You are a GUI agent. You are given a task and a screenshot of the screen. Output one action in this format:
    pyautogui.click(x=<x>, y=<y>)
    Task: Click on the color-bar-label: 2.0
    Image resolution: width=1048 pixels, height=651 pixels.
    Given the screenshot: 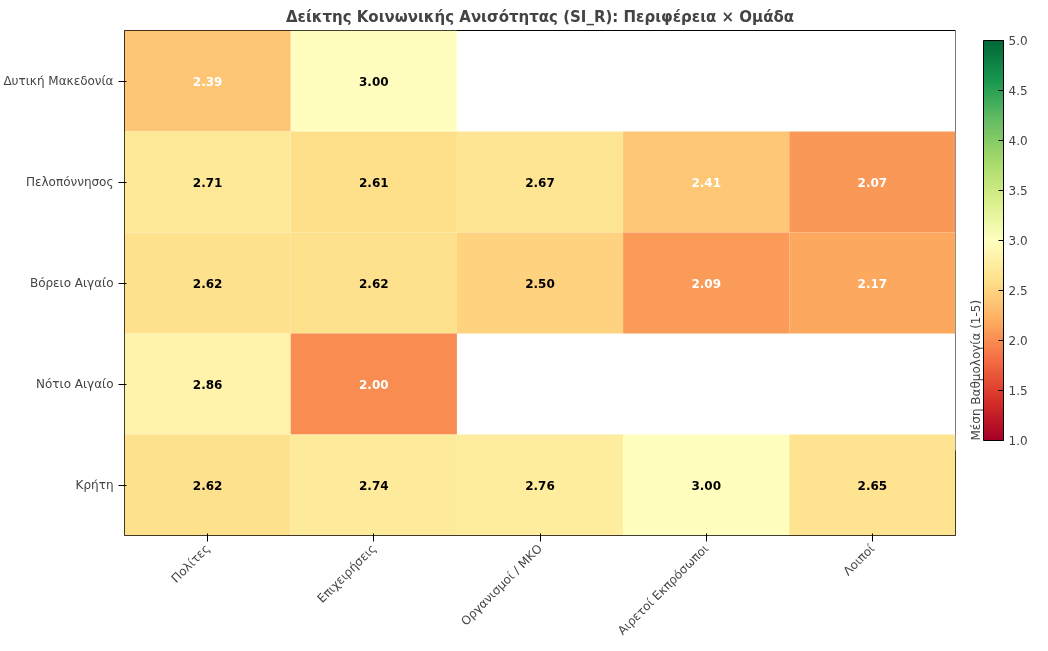 What is the action you would take?
    pyautogui.click(x=1018, y=341)
    